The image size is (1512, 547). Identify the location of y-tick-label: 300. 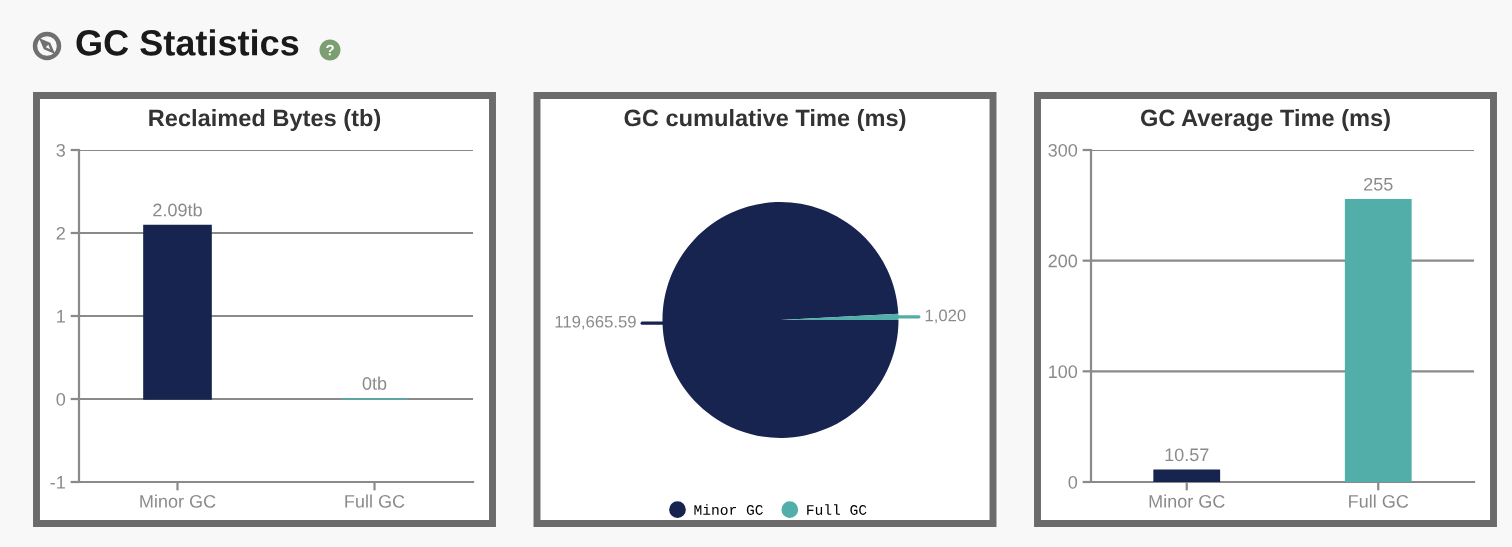
(1063, 150).